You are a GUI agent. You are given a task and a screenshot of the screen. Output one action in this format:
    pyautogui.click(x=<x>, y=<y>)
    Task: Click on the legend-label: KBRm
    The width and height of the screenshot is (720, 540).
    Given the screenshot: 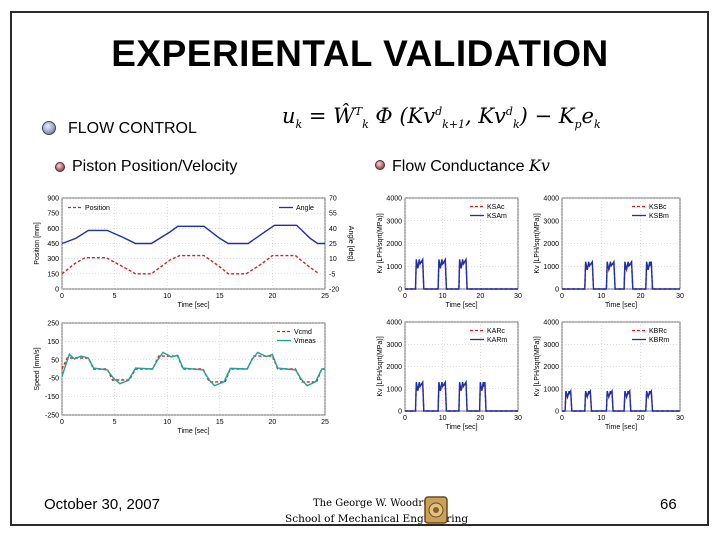 What is the action you would take?
    pyautogui.click(x=659, y=340)
    